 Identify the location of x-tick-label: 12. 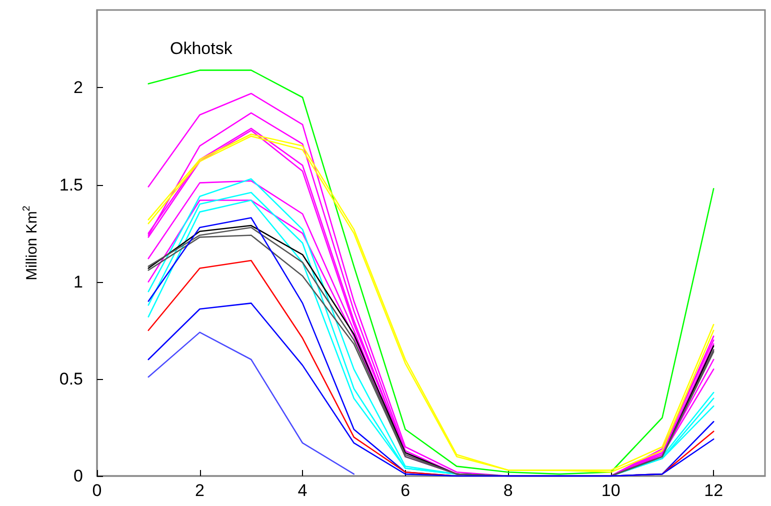
(714, 490).